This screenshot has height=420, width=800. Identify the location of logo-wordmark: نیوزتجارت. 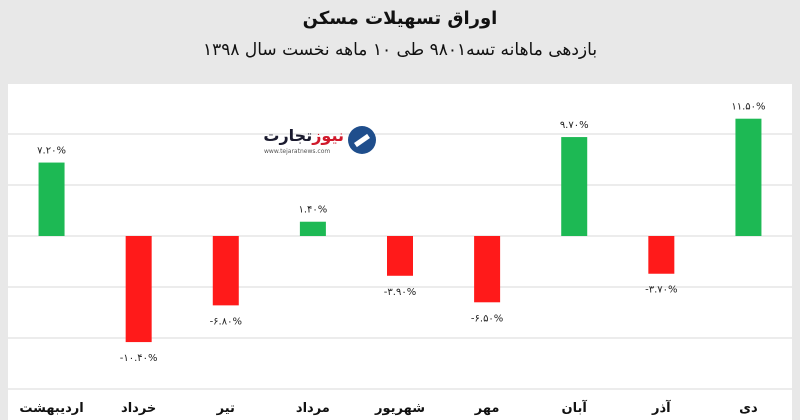
(303, 135).